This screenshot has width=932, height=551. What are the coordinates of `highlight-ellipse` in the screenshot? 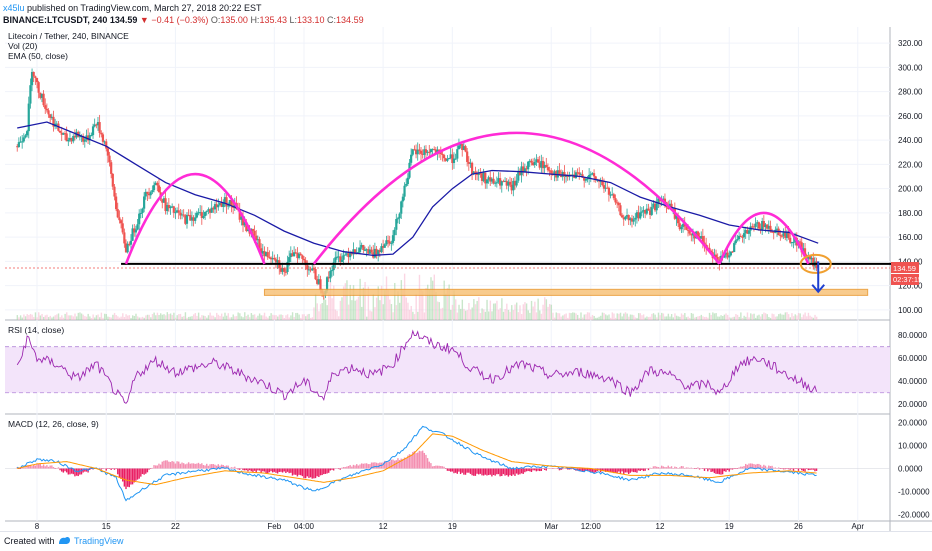 It's located at (815, 263).